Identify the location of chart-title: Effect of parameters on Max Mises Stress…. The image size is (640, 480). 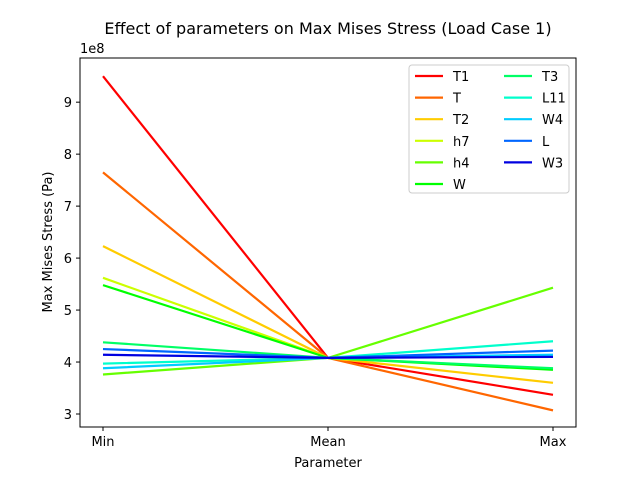
(327, 28).